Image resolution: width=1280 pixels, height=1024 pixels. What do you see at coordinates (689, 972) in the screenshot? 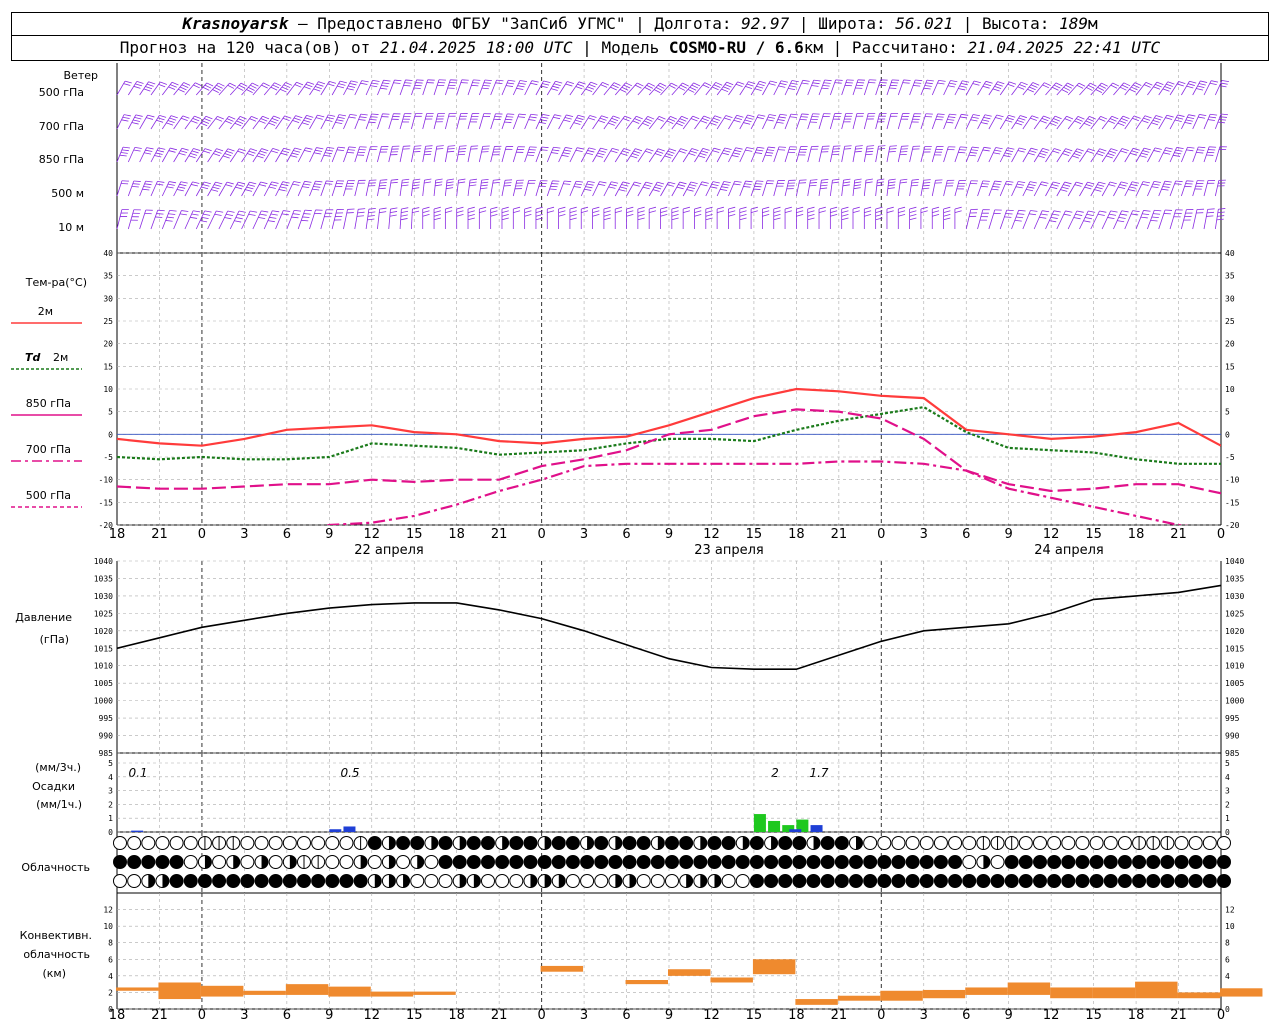
I see `conv-cloud-bar` at bounding box center [689, 972].